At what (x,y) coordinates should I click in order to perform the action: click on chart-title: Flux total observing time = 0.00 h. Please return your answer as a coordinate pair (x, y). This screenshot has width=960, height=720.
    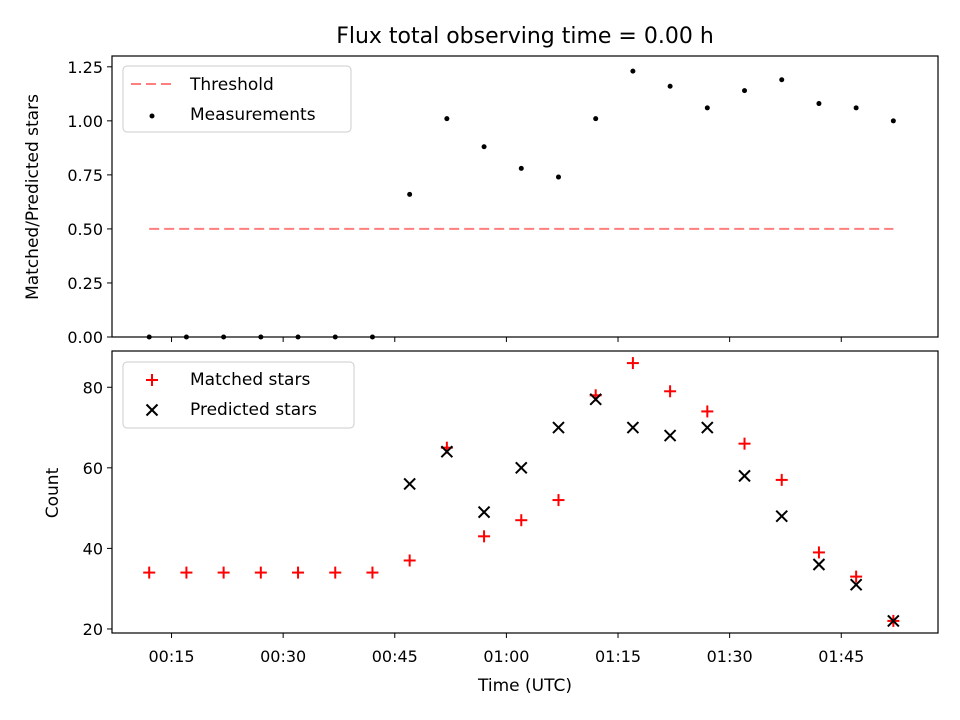
    Looking at the image, I should click on (525, 36).